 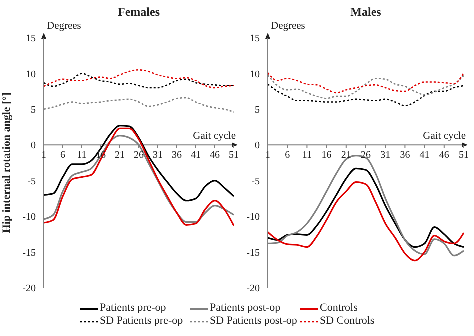 What do you see at coordinates (142, 321) in the screenshot?
I see `legend-label: SD Patients pre-op` at bounding box center [142, 321].